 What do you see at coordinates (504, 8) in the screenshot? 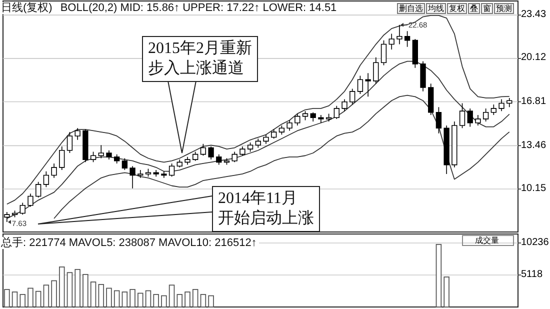
I see `annotation: 预测` at bounding box center [504, 8].